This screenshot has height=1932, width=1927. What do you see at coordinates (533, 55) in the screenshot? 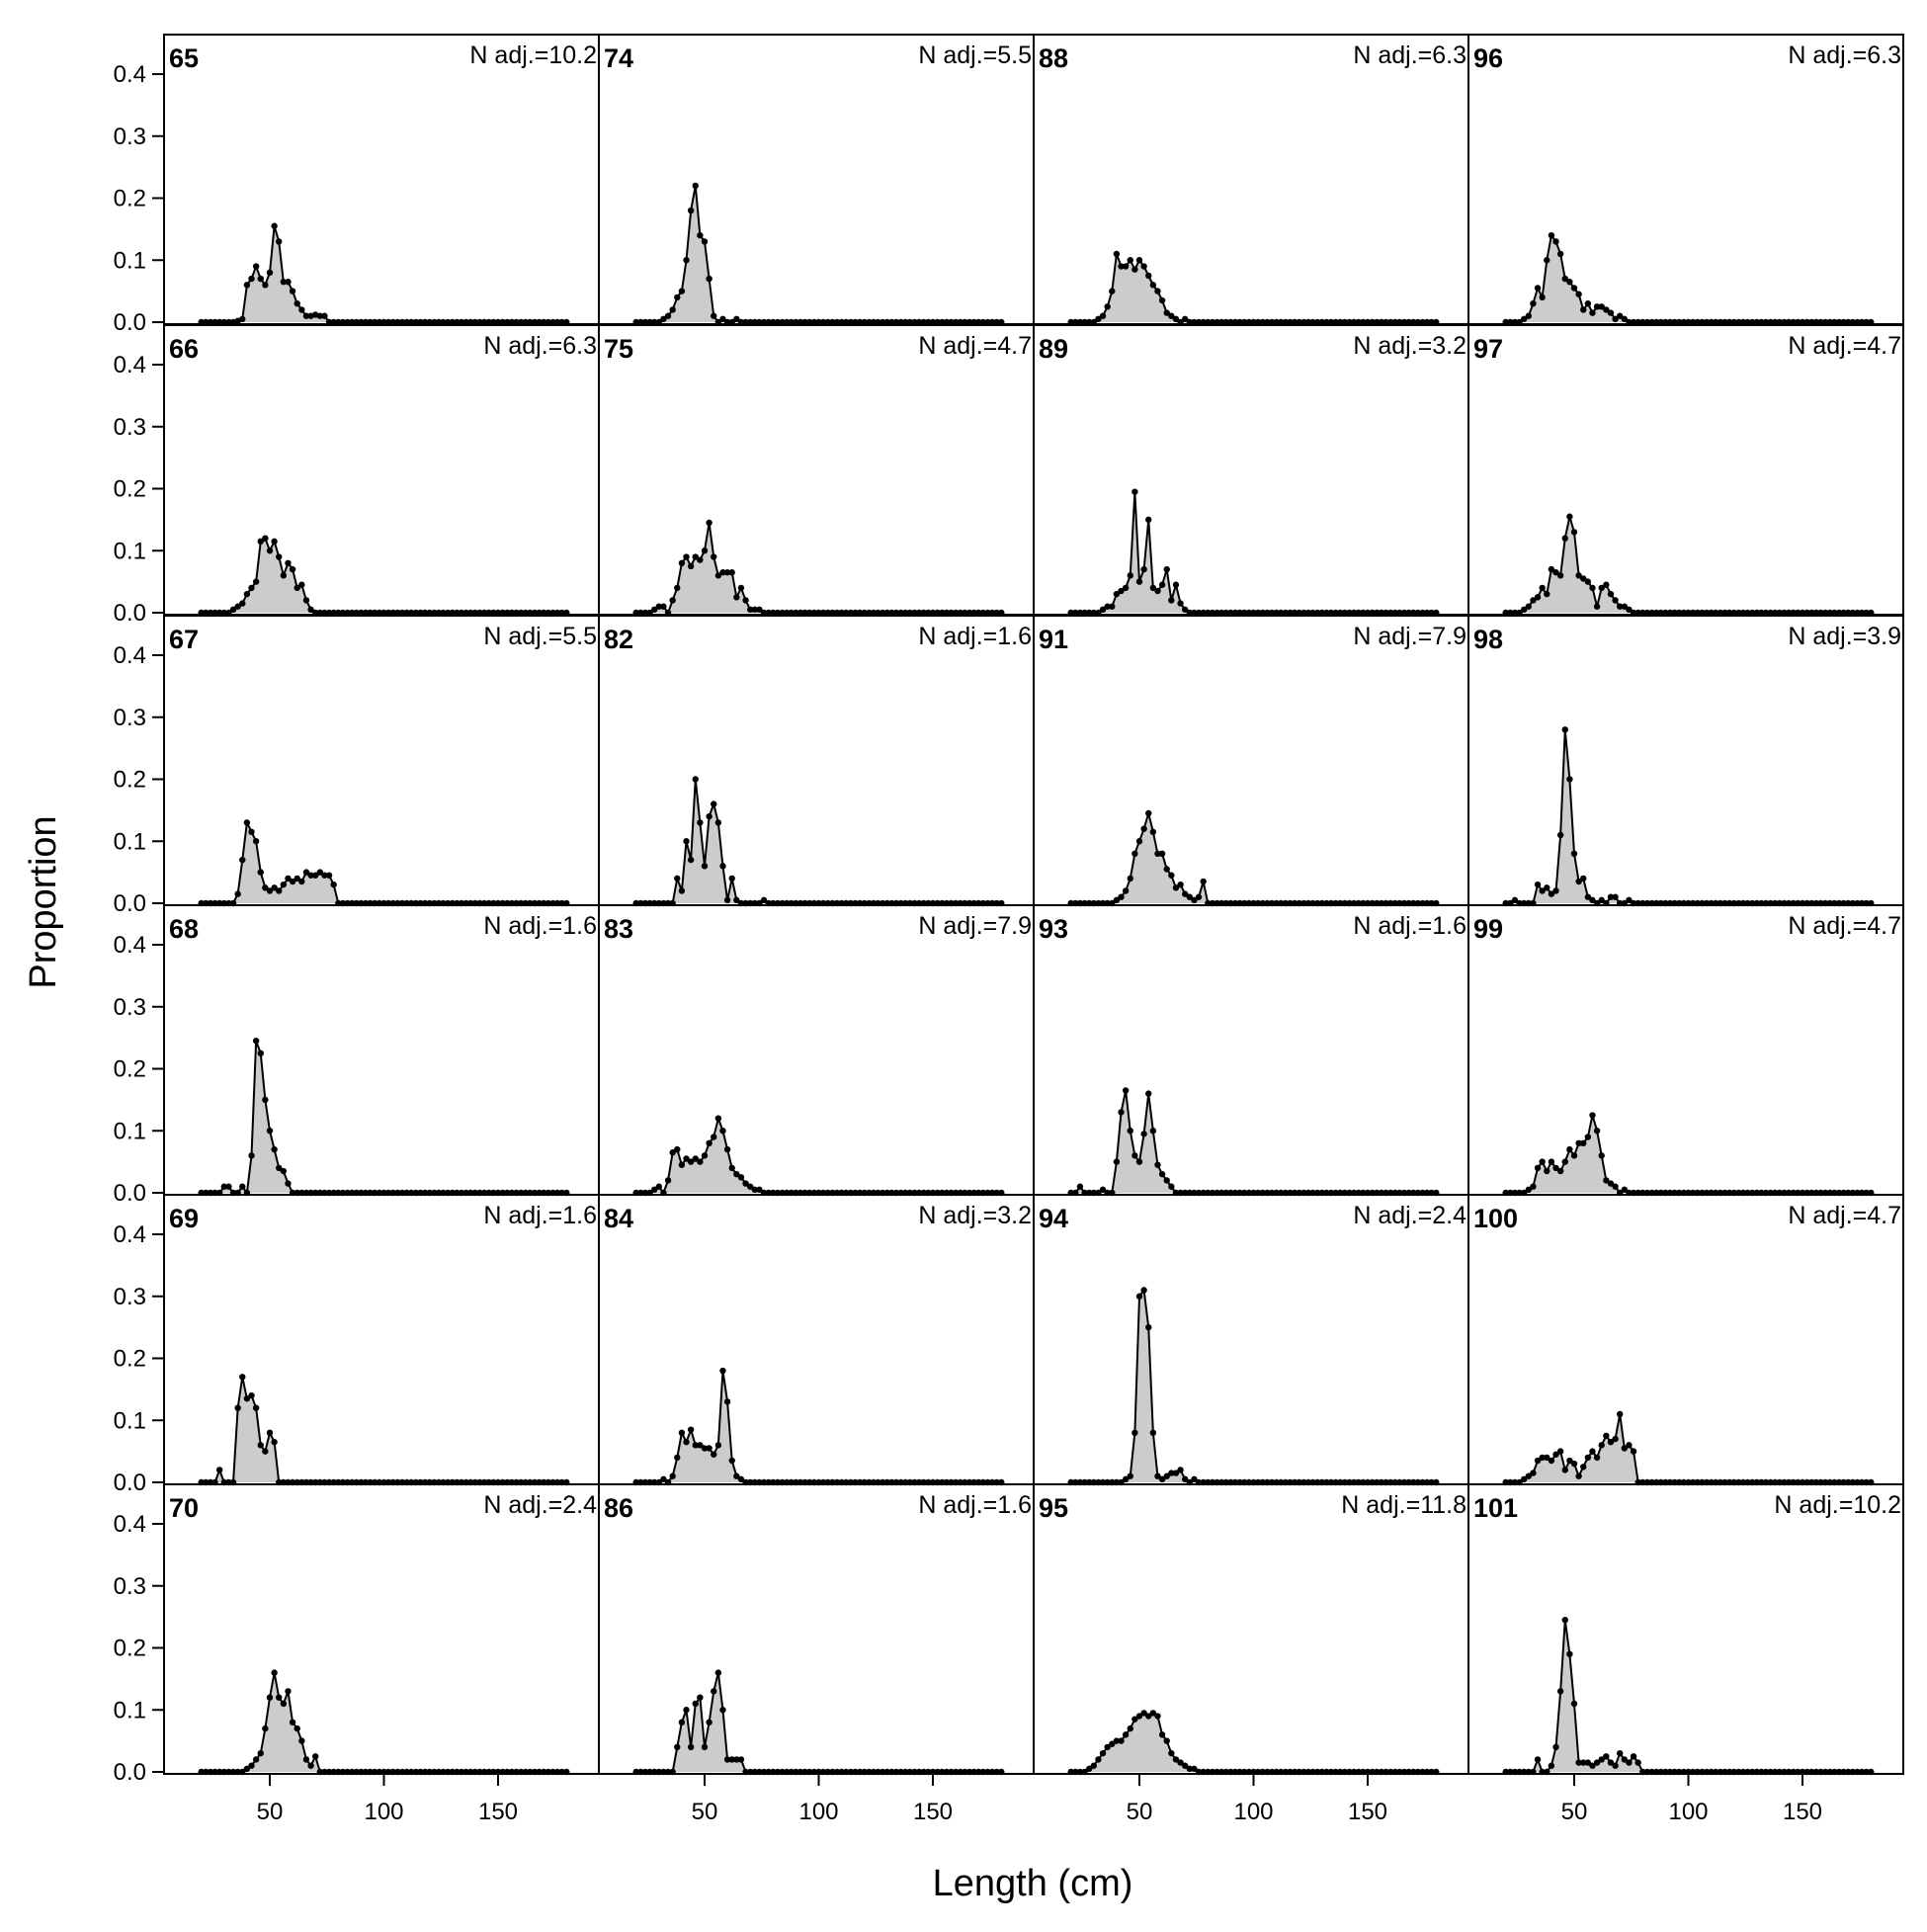
I see `panel-n-adj: N adj.=10.2` at bounding box center [533, 55].